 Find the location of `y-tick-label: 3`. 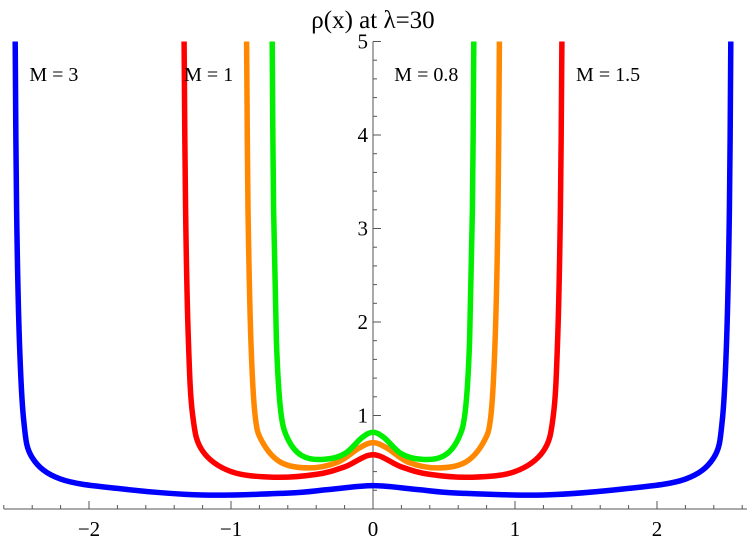

y-tick-label: 3 is located at coordinates (363, 229).